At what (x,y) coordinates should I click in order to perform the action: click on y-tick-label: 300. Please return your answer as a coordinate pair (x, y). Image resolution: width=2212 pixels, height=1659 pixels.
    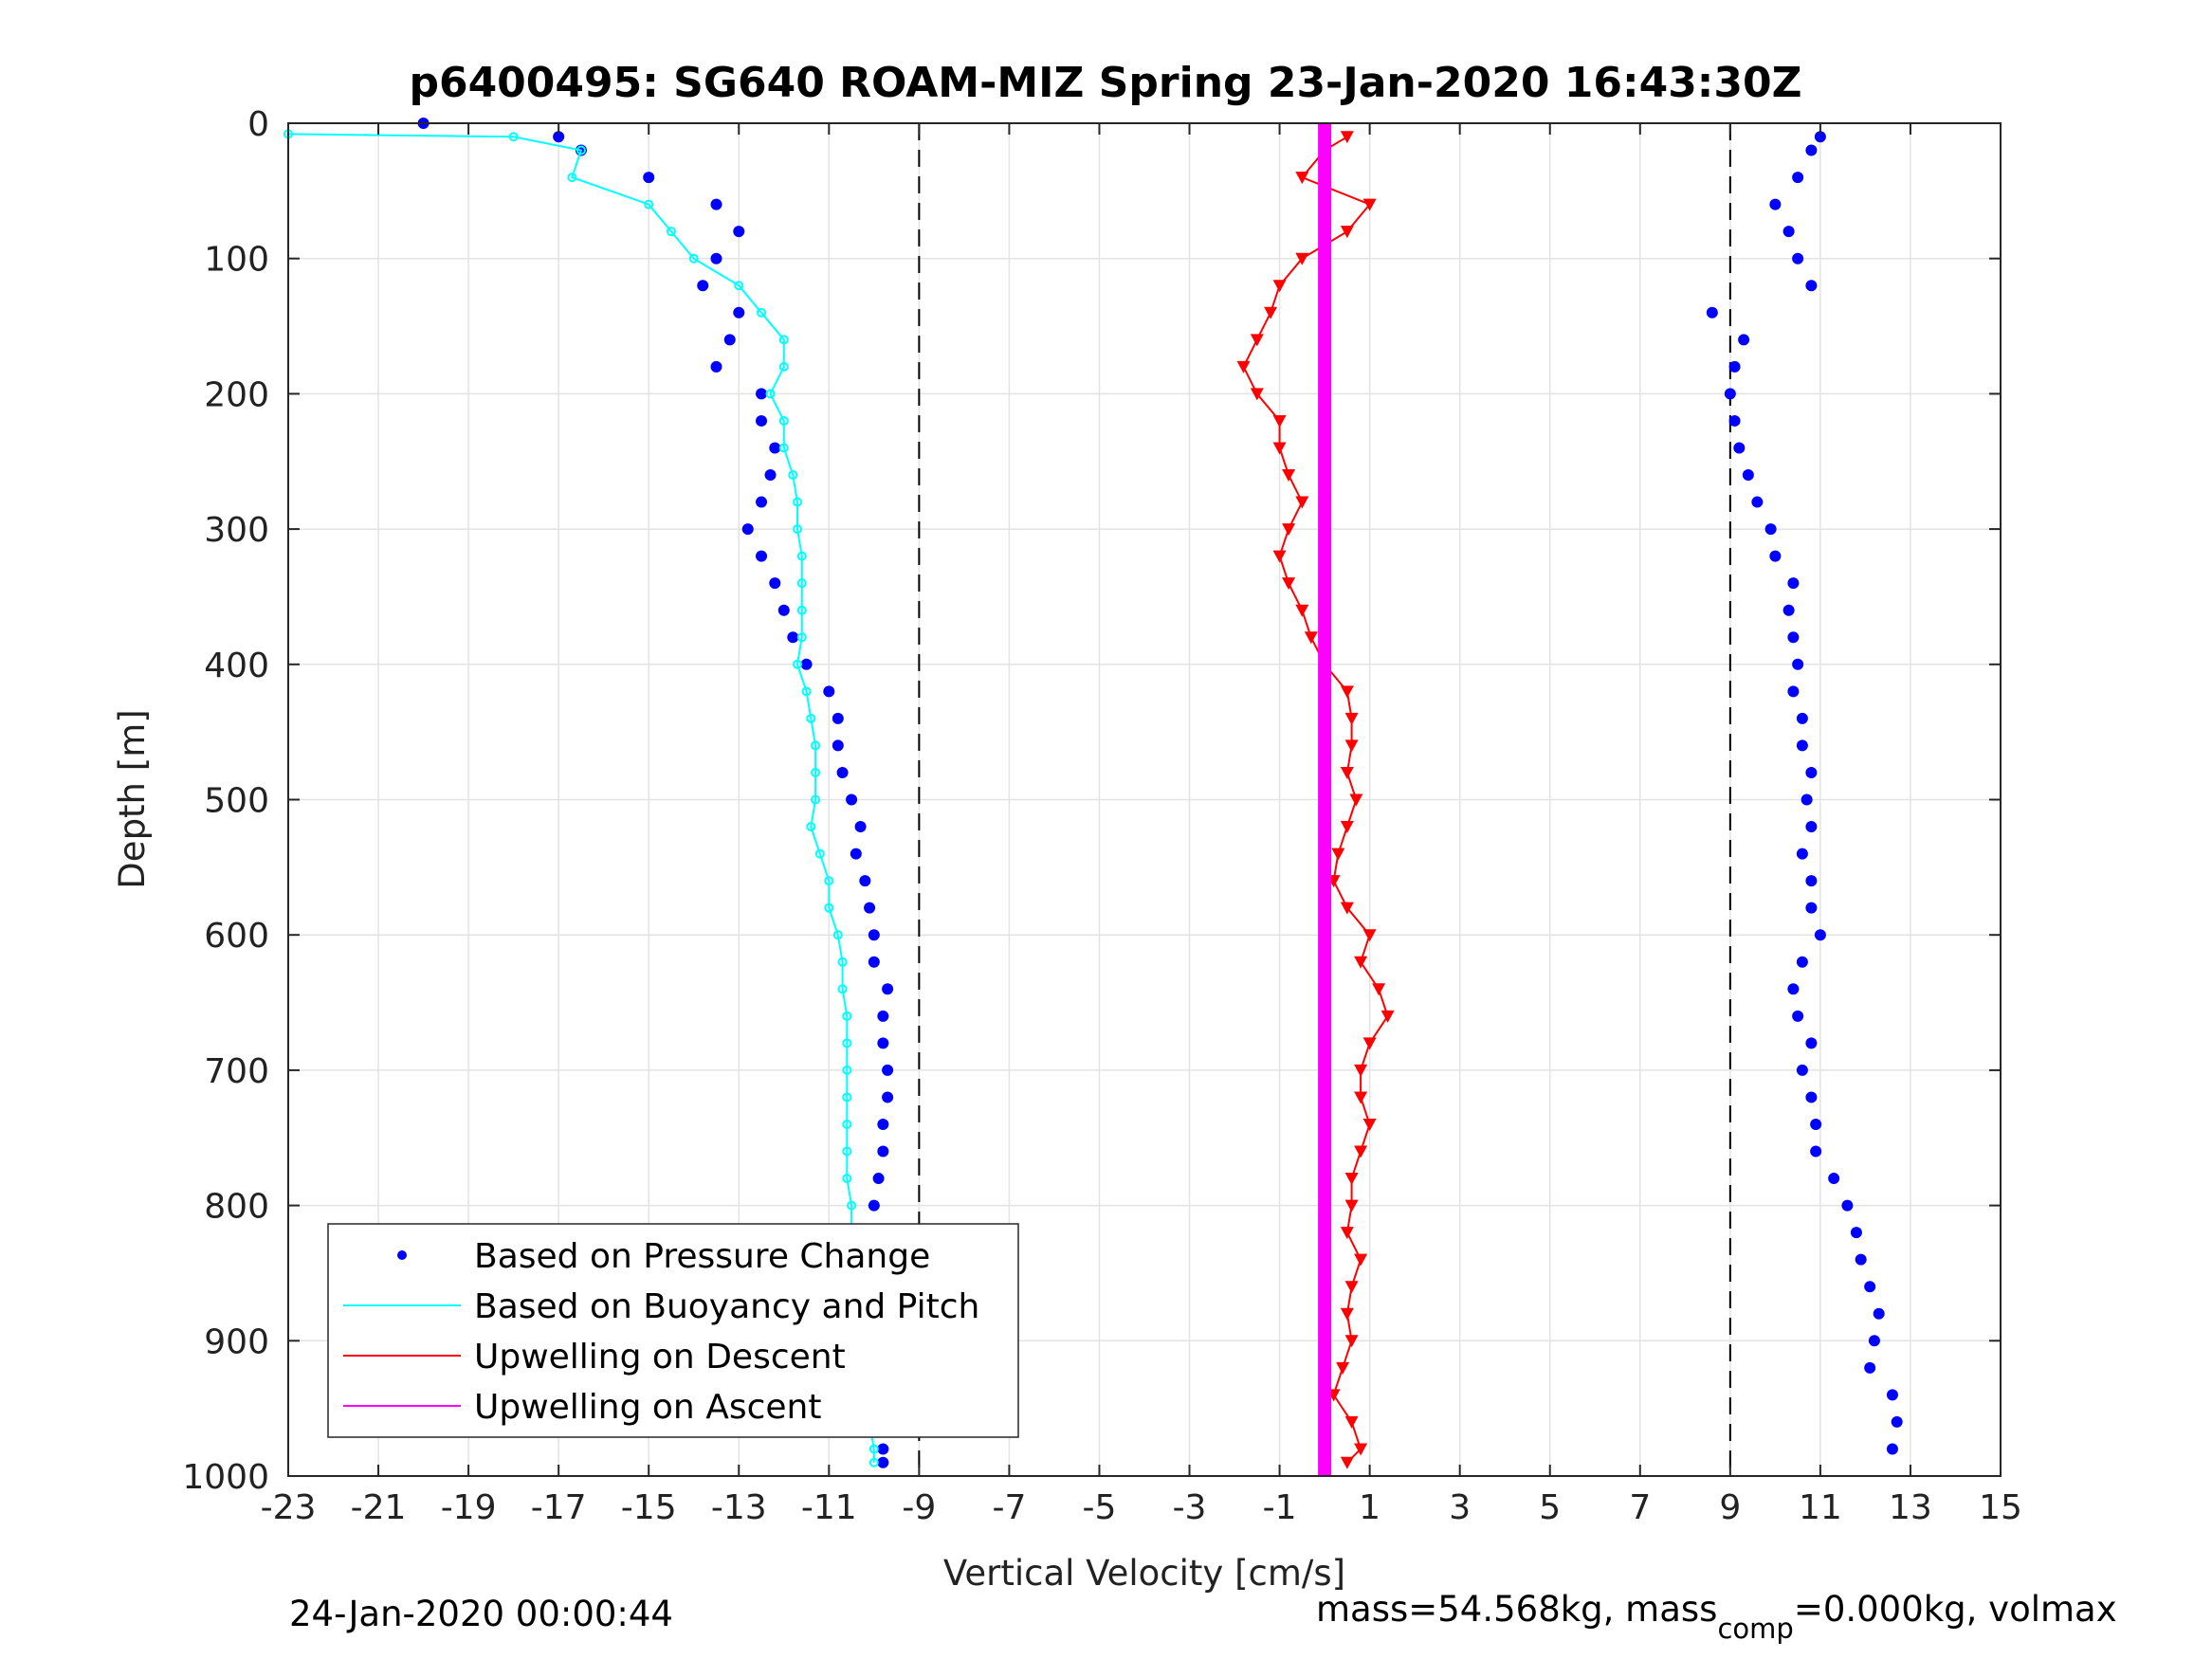
    Looking at the image, I should click on (236, 530).